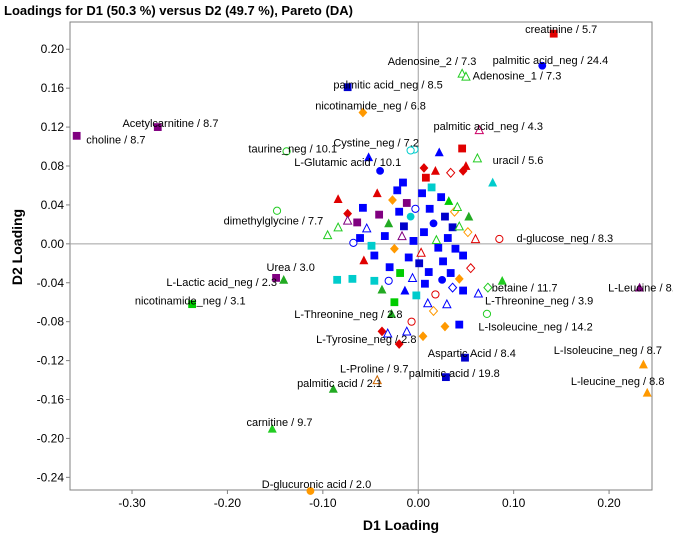  Describe the element at coordinates (51, 400) in the screenshot. I see `y-tick-label: -0.16` at that location.